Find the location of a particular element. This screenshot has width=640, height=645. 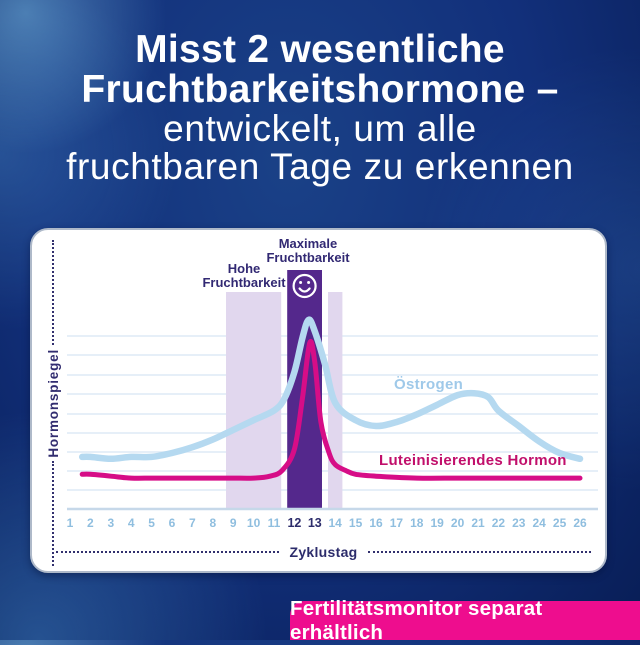

peak-fertility-label: Maximale Fruchtbarkeit is located at coordinates (308, 250).